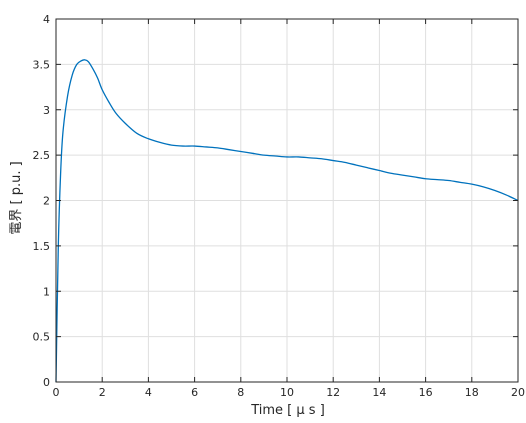 The height and width of the screenshot is (423, 526). What do you see at coordinates (102, 392) in the screenshot?
I see `x-tick-label: 2` at bounding box center [102, 392].